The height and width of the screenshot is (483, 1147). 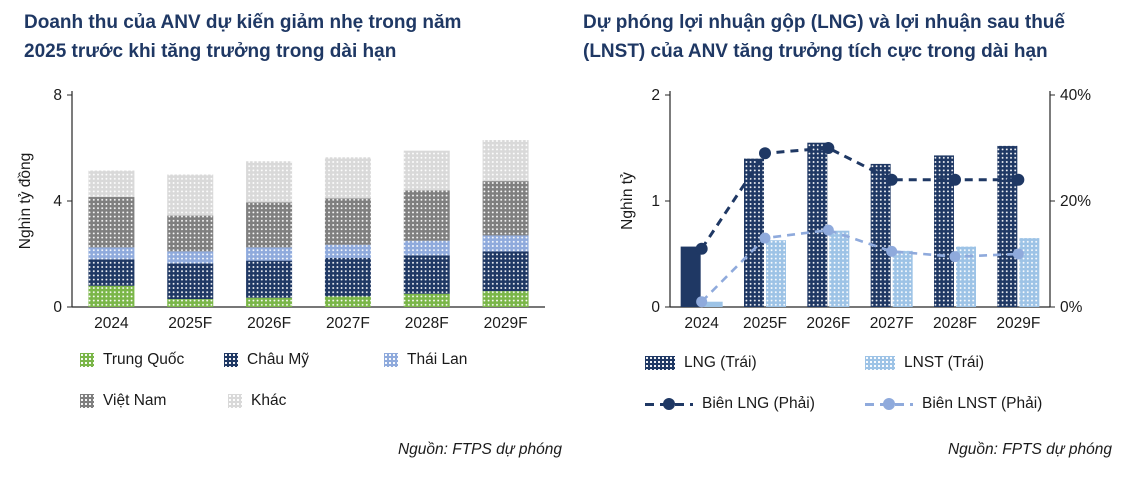 What do you see at coordinates (235, 401) in the screenshot?
I see `khac-swatch` at bounding box center [235, 401].